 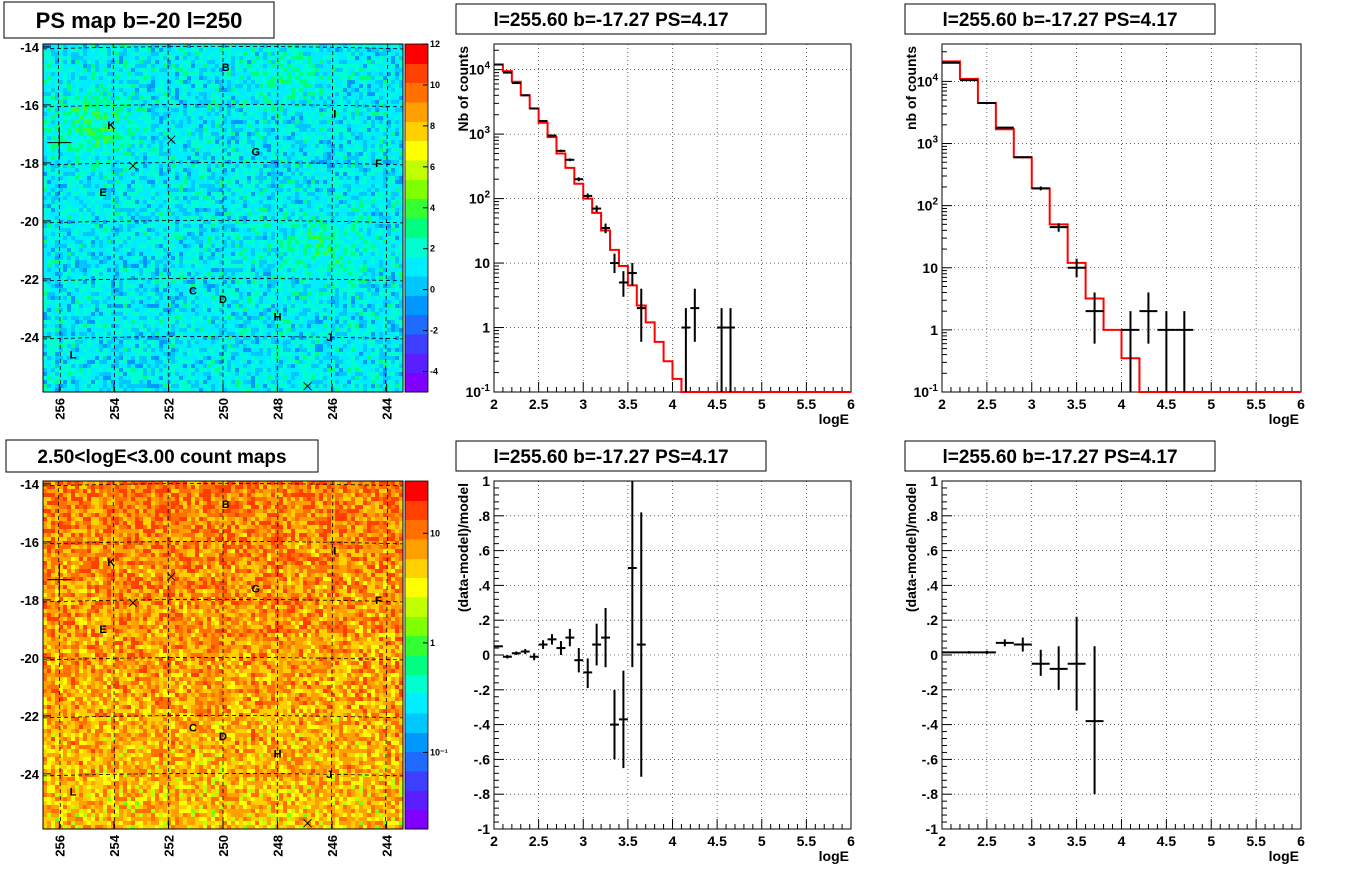 I want to click on plot-title-text: PS map b=-20 l=250, so click(x=139, y=20).